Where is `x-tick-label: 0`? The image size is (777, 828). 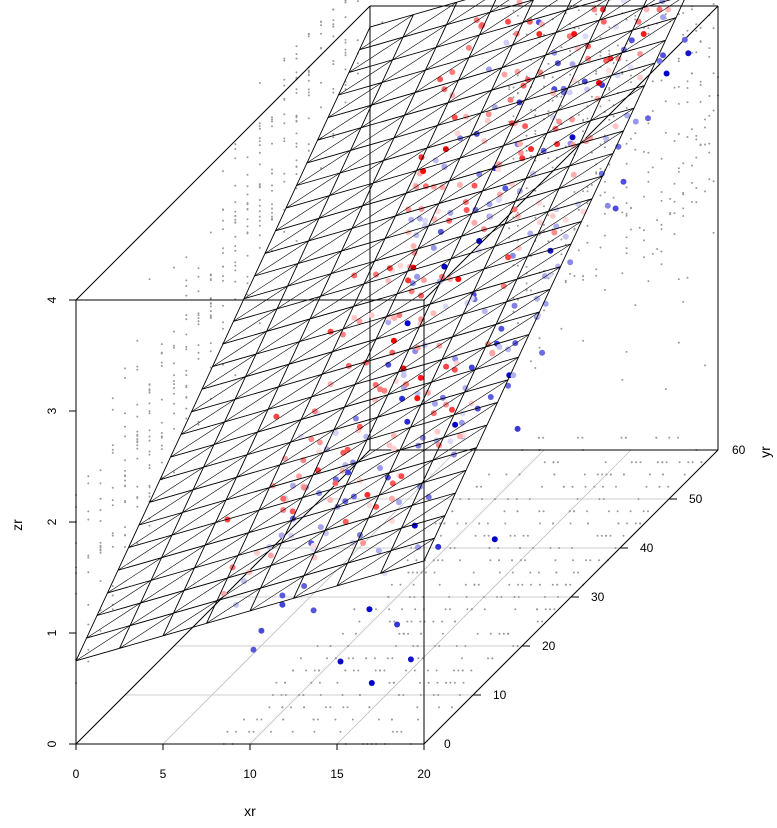
x-tick-label: 0 is located at coordinates (76, 774).